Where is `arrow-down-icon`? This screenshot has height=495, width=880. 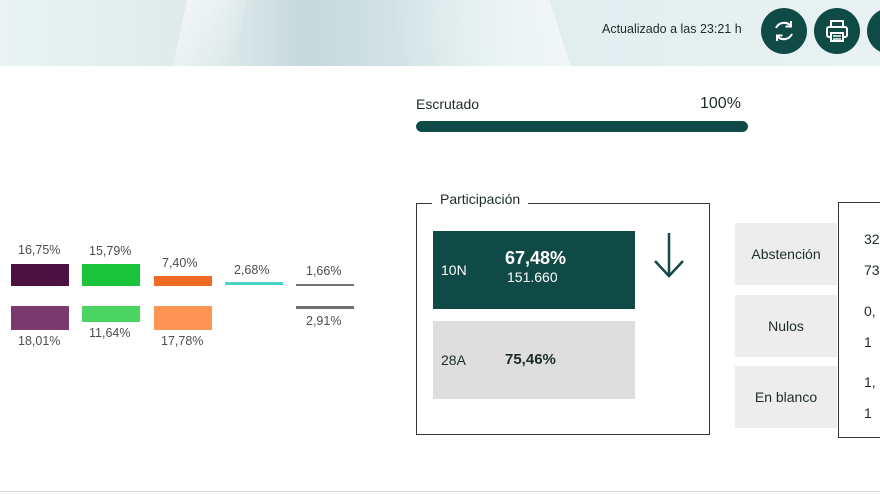 arrow-down-icon is located at coordinates (669, 255).